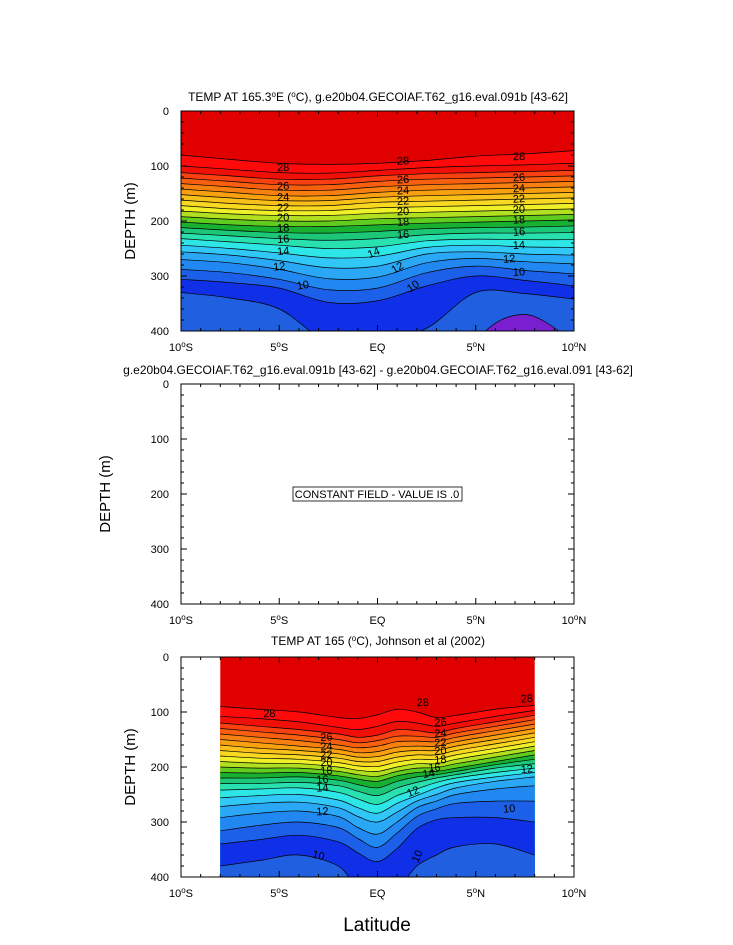  I want to click on contour-fill-8-top, so click(377, 310).